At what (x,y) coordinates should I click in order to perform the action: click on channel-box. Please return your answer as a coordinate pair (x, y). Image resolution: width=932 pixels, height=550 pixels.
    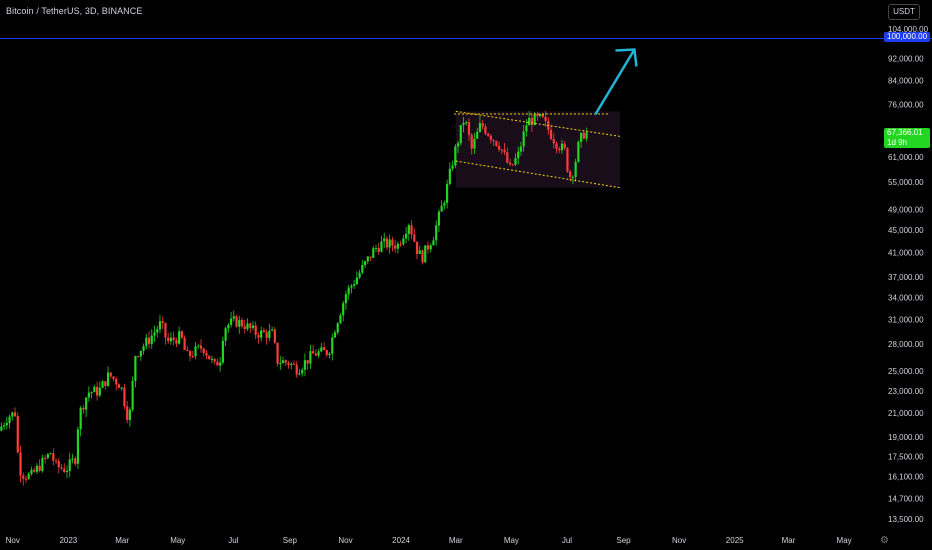
    Looking at the image, I should click on (537, 149).